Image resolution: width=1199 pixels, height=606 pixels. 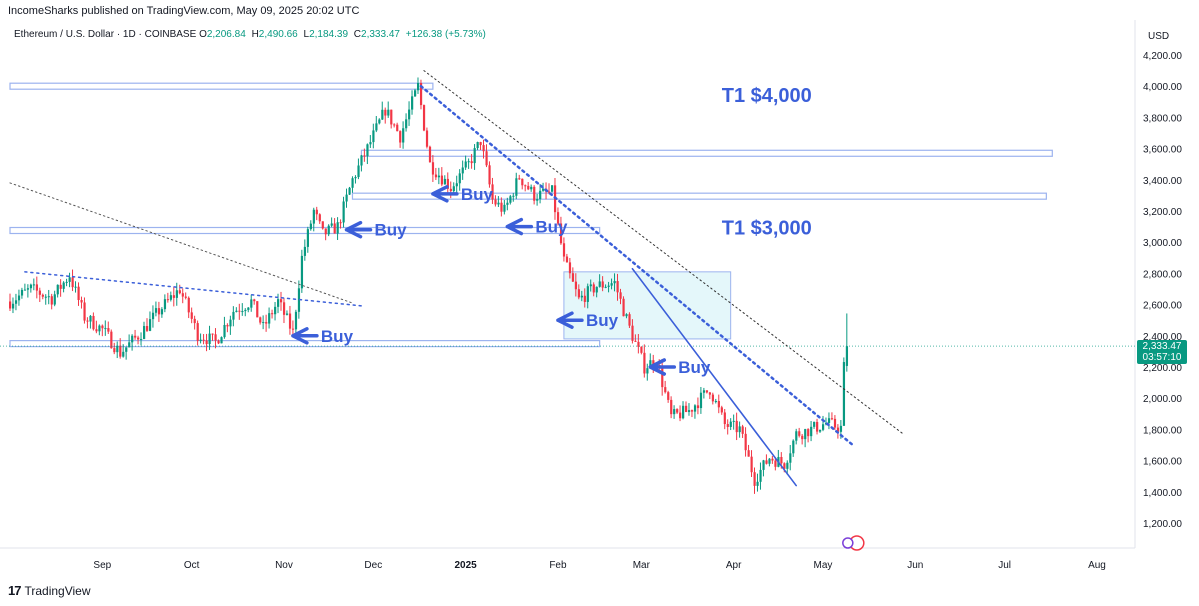 I want to click on time-tick-label: Sep, so click(x=102, y=565).